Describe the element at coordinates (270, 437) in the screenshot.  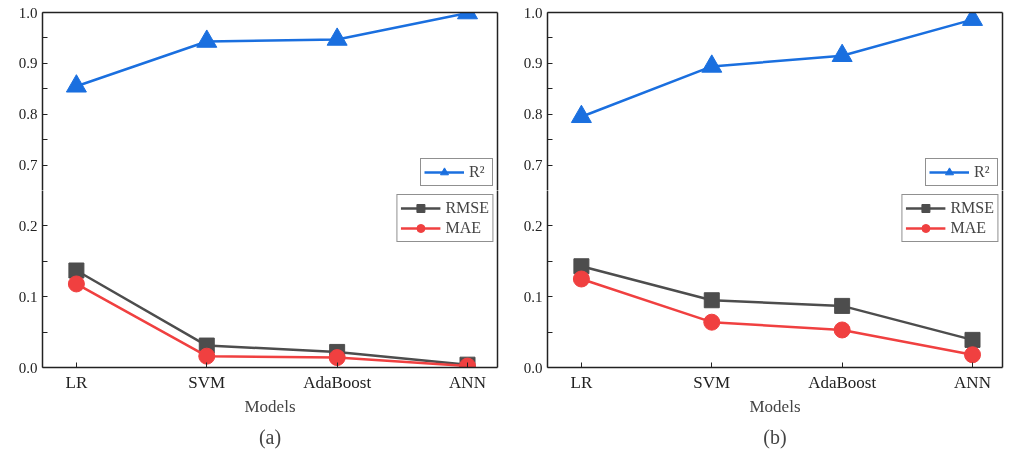
I see `text: (a)` at that location.